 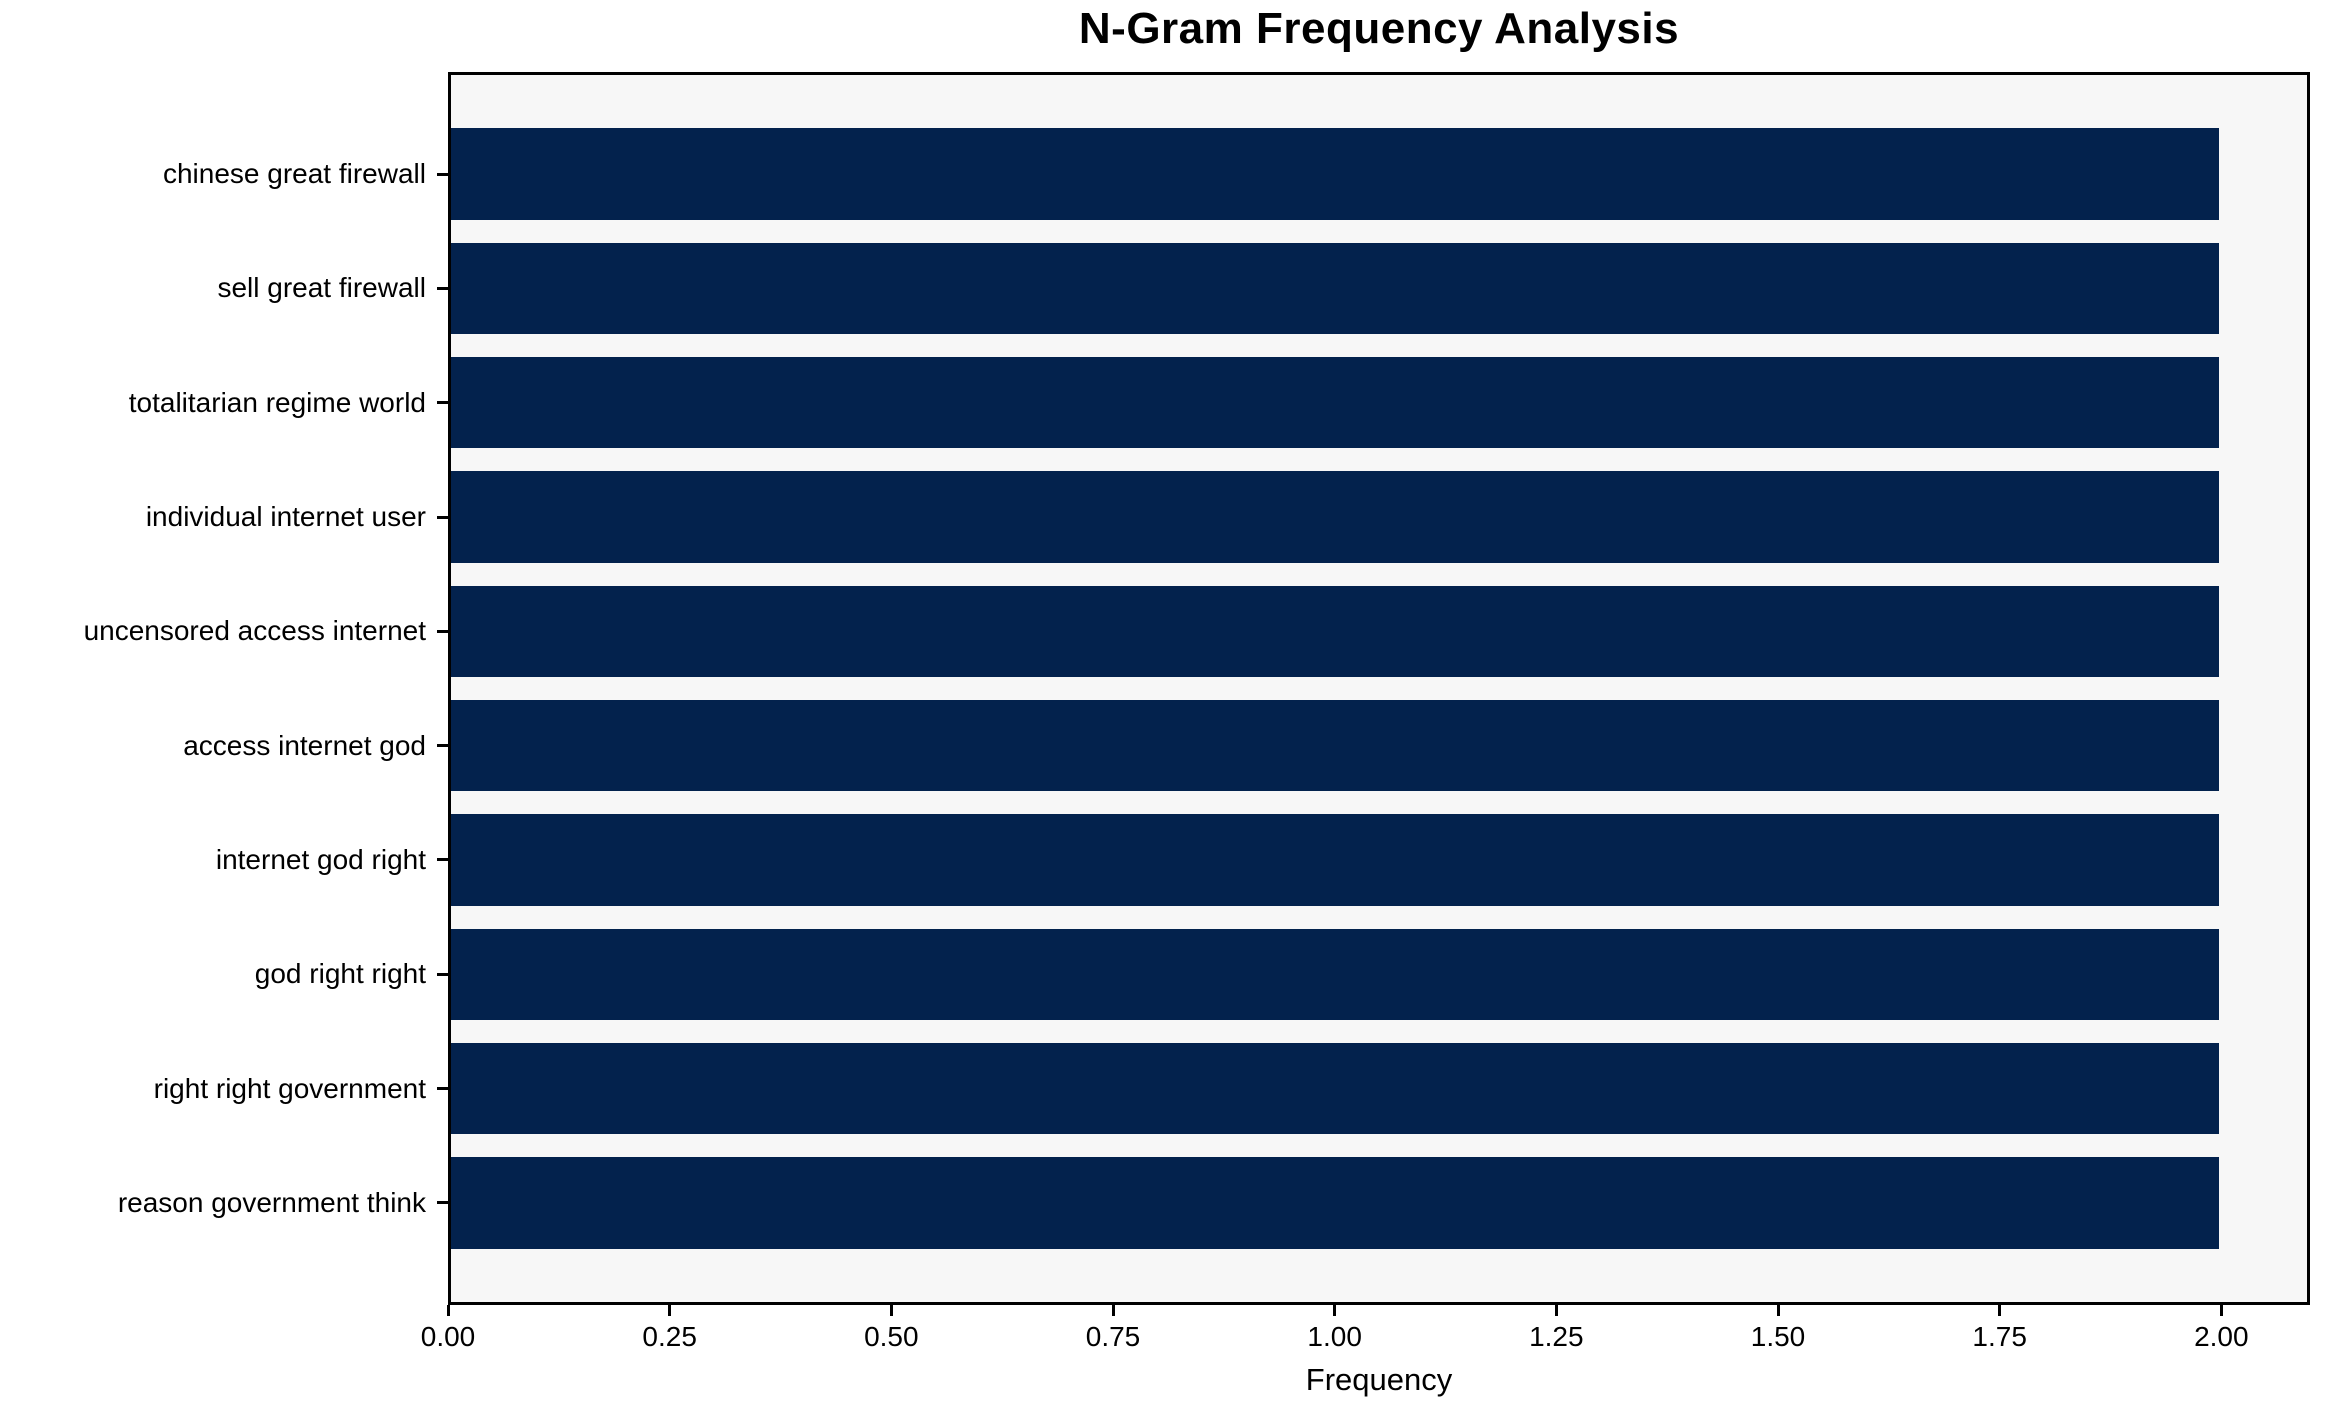 I want to click on chart-title: N-Gram Frequency Analysis, so click(x=1379, y=28).